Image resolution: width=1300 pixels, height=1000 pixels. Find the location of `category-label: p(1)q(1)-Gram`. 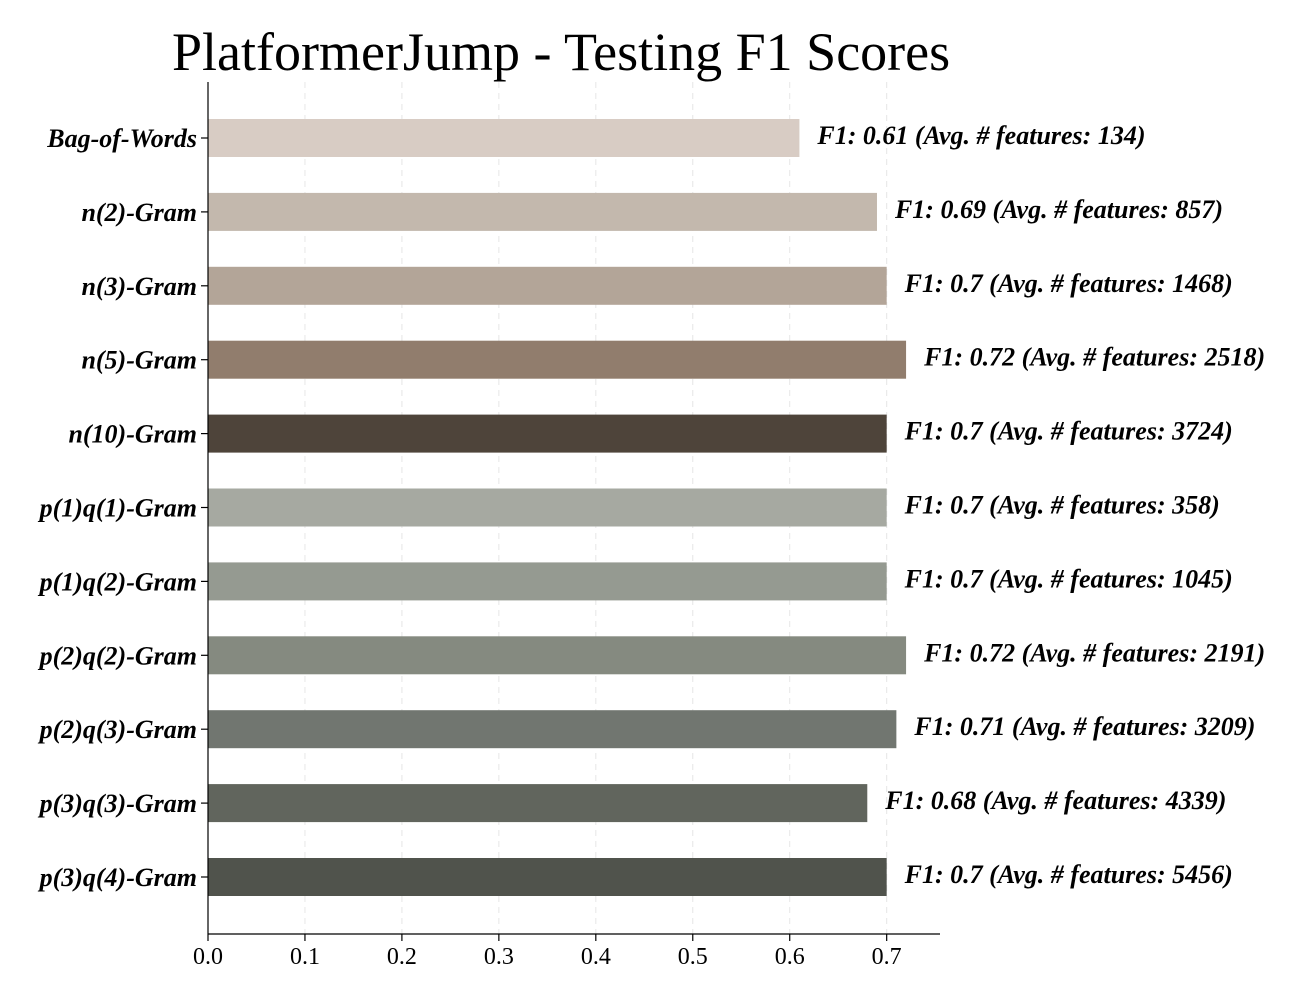

category-label: p(1)q(1)-Gram is located at coordinates (117, 508).